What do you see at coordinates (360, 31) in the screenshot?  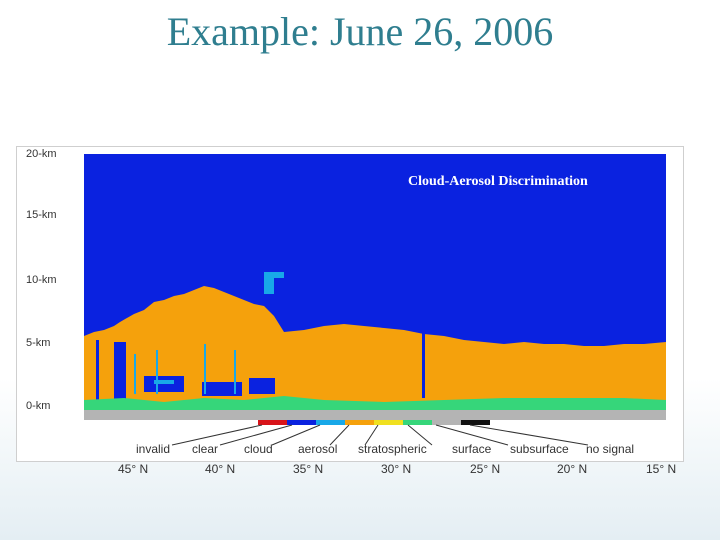 I see `slide-title: Example: June 26, 2006` at bounding box center [360, 31].